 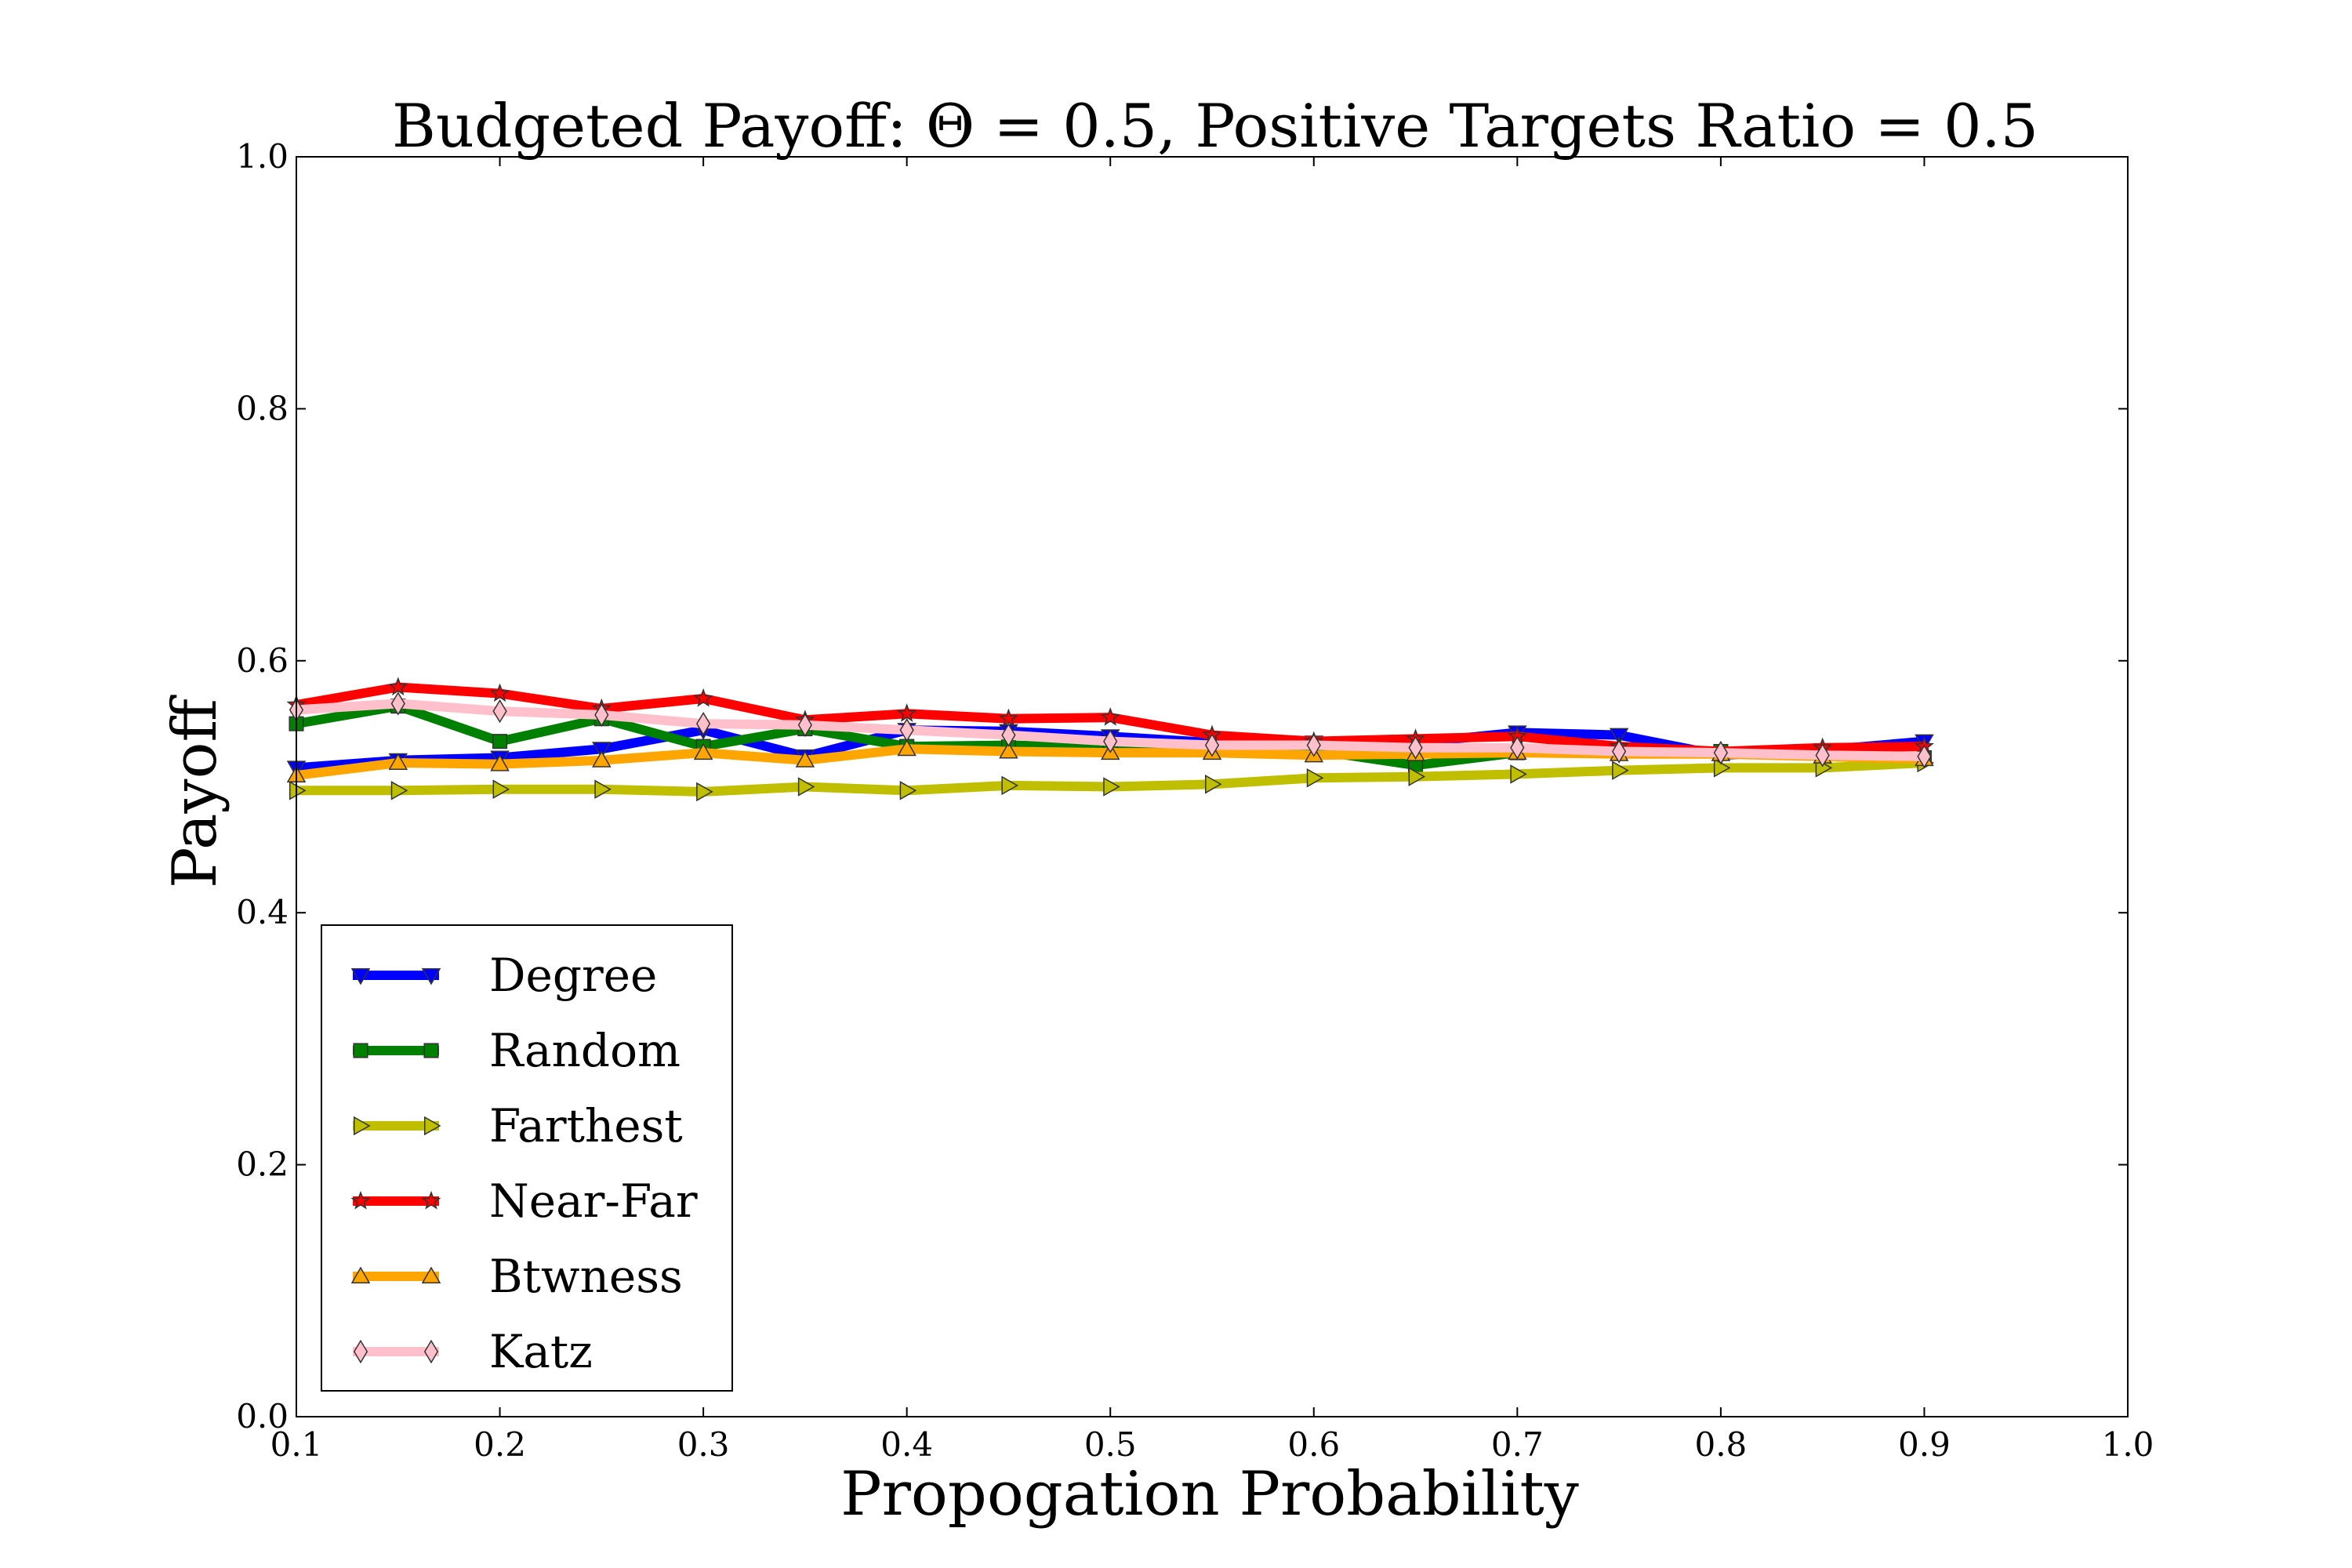 I want to click on y-tick-label: 1.0, so click(x=262, y=156).